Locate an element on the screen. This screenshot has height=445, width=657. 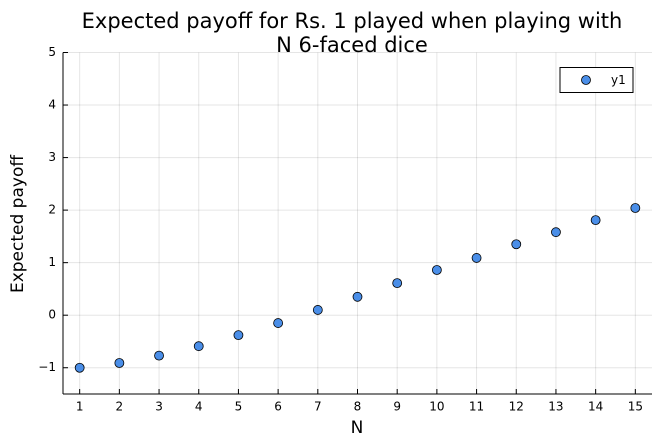
x-tick-label: 11 is located at coordinates (476, 407).